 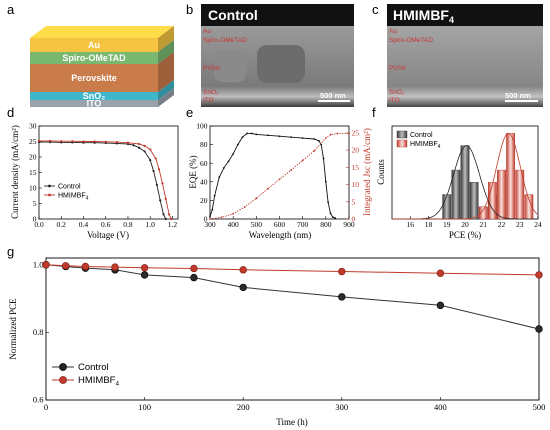 I want to click on eqe-chart-y2label: Integrated Jsc (mA/cm²), so click(x=367, y=172).